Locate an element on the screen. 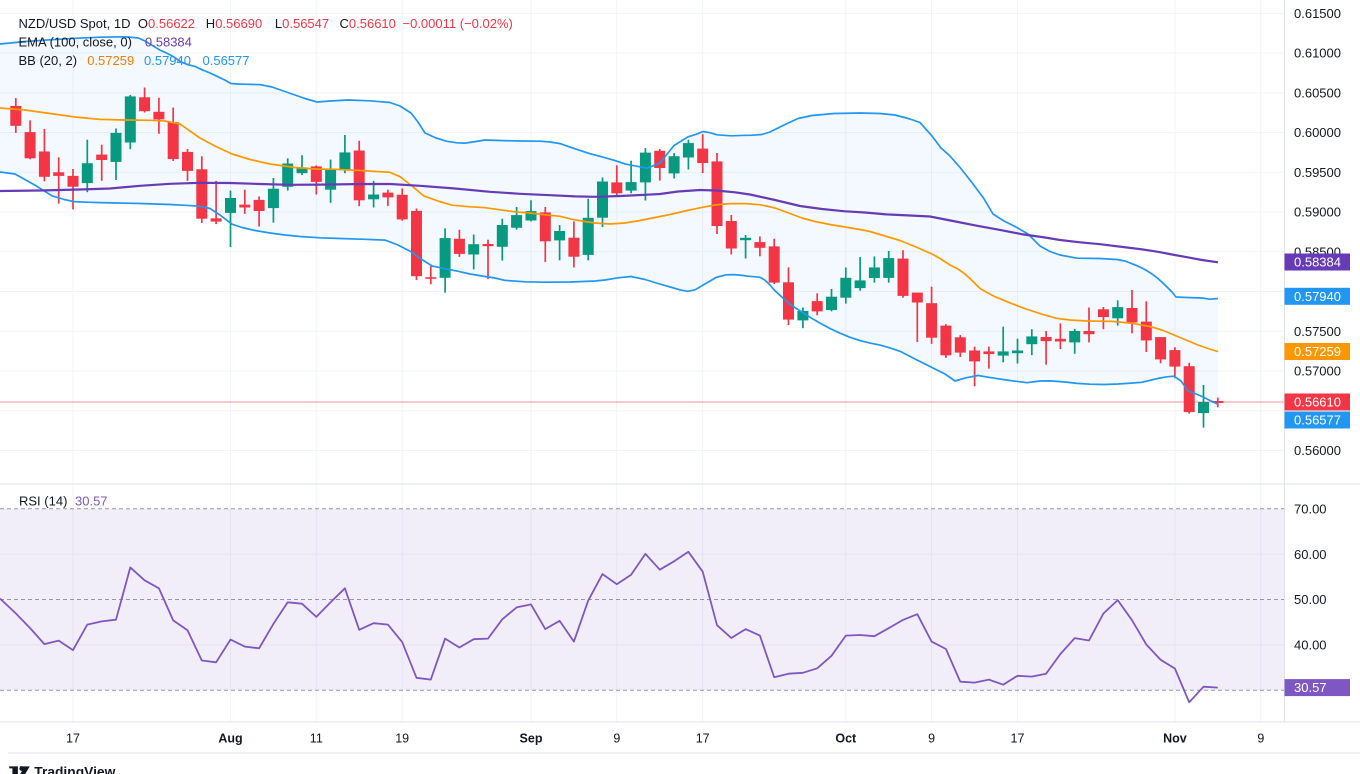 This screenshot has height=774, width=1360. svg-text: O0.56622 is located at coordinates (166, 23).